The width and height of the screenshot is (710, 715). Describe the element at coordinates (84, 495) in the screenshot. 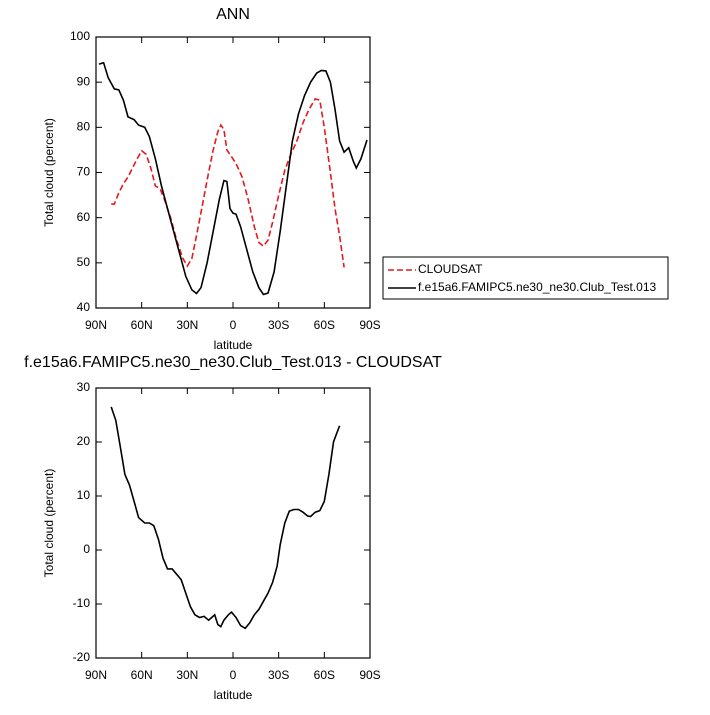

I see `y-tick-label: 10` at that location.